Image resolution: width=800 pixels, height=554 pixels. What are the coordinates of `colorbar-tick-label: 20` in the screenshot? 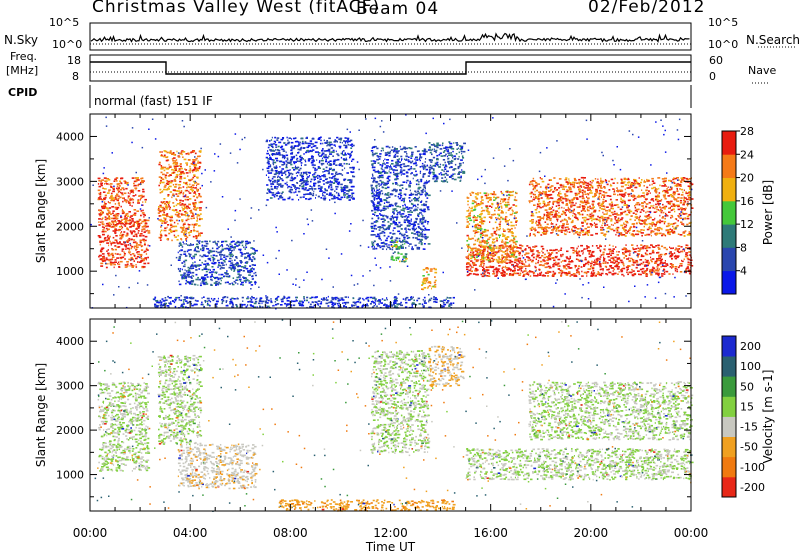 It's located at (747, 178).